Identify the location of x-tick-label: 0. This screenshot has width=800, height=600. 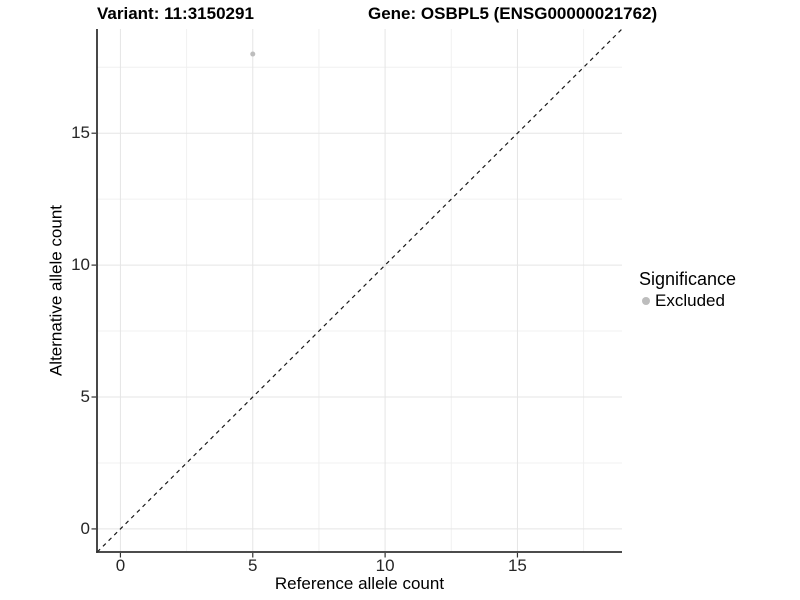
(120, 565).